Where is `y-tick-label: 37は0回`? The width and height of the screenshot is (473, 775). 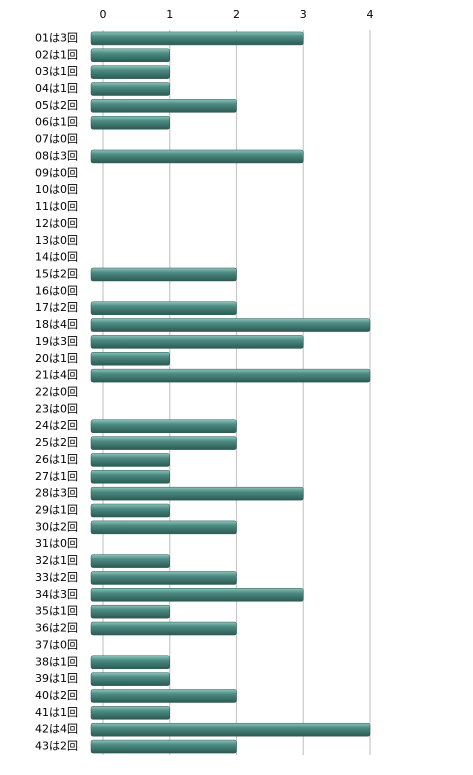
y-tick-label: 37は0回 is located at coordinates (56, 644).